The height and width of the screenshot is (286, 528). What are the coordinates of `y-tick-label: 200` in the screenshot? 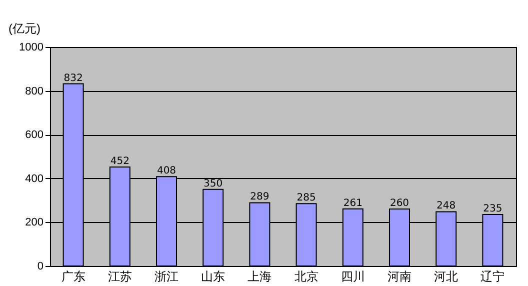 It's located at (34, 222).